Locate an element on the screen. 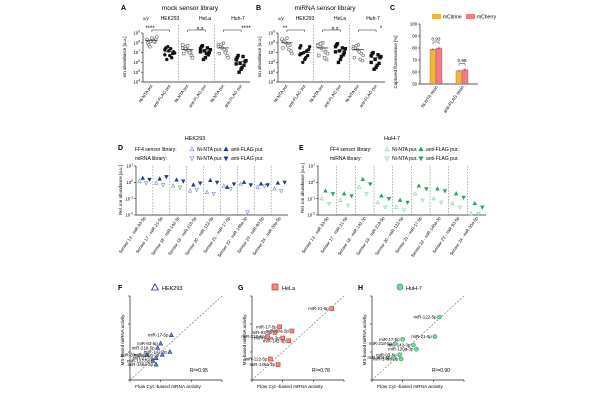  panel-a-sig-3: **** is located at coordinates (246, 29).